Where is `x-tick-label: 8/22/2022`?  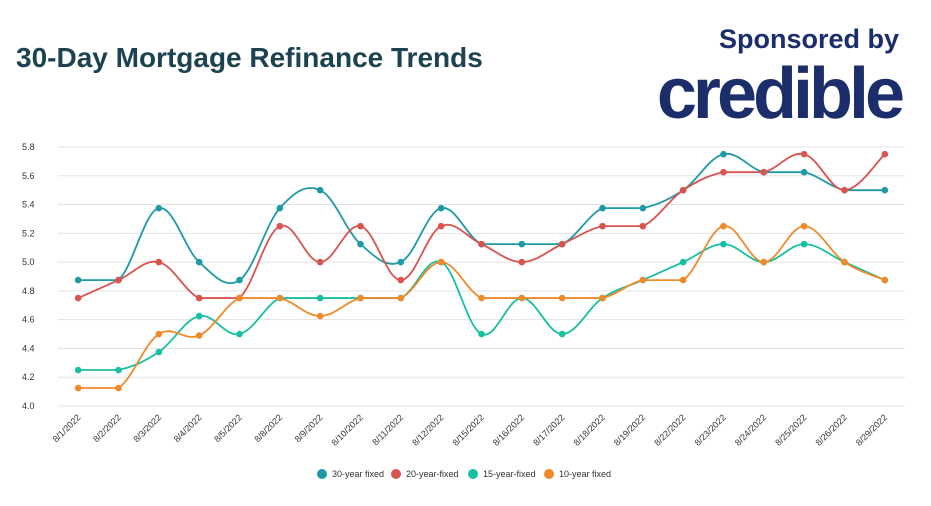
x-tick-label: 8/22/2022 is located at coordinates (669, 429).